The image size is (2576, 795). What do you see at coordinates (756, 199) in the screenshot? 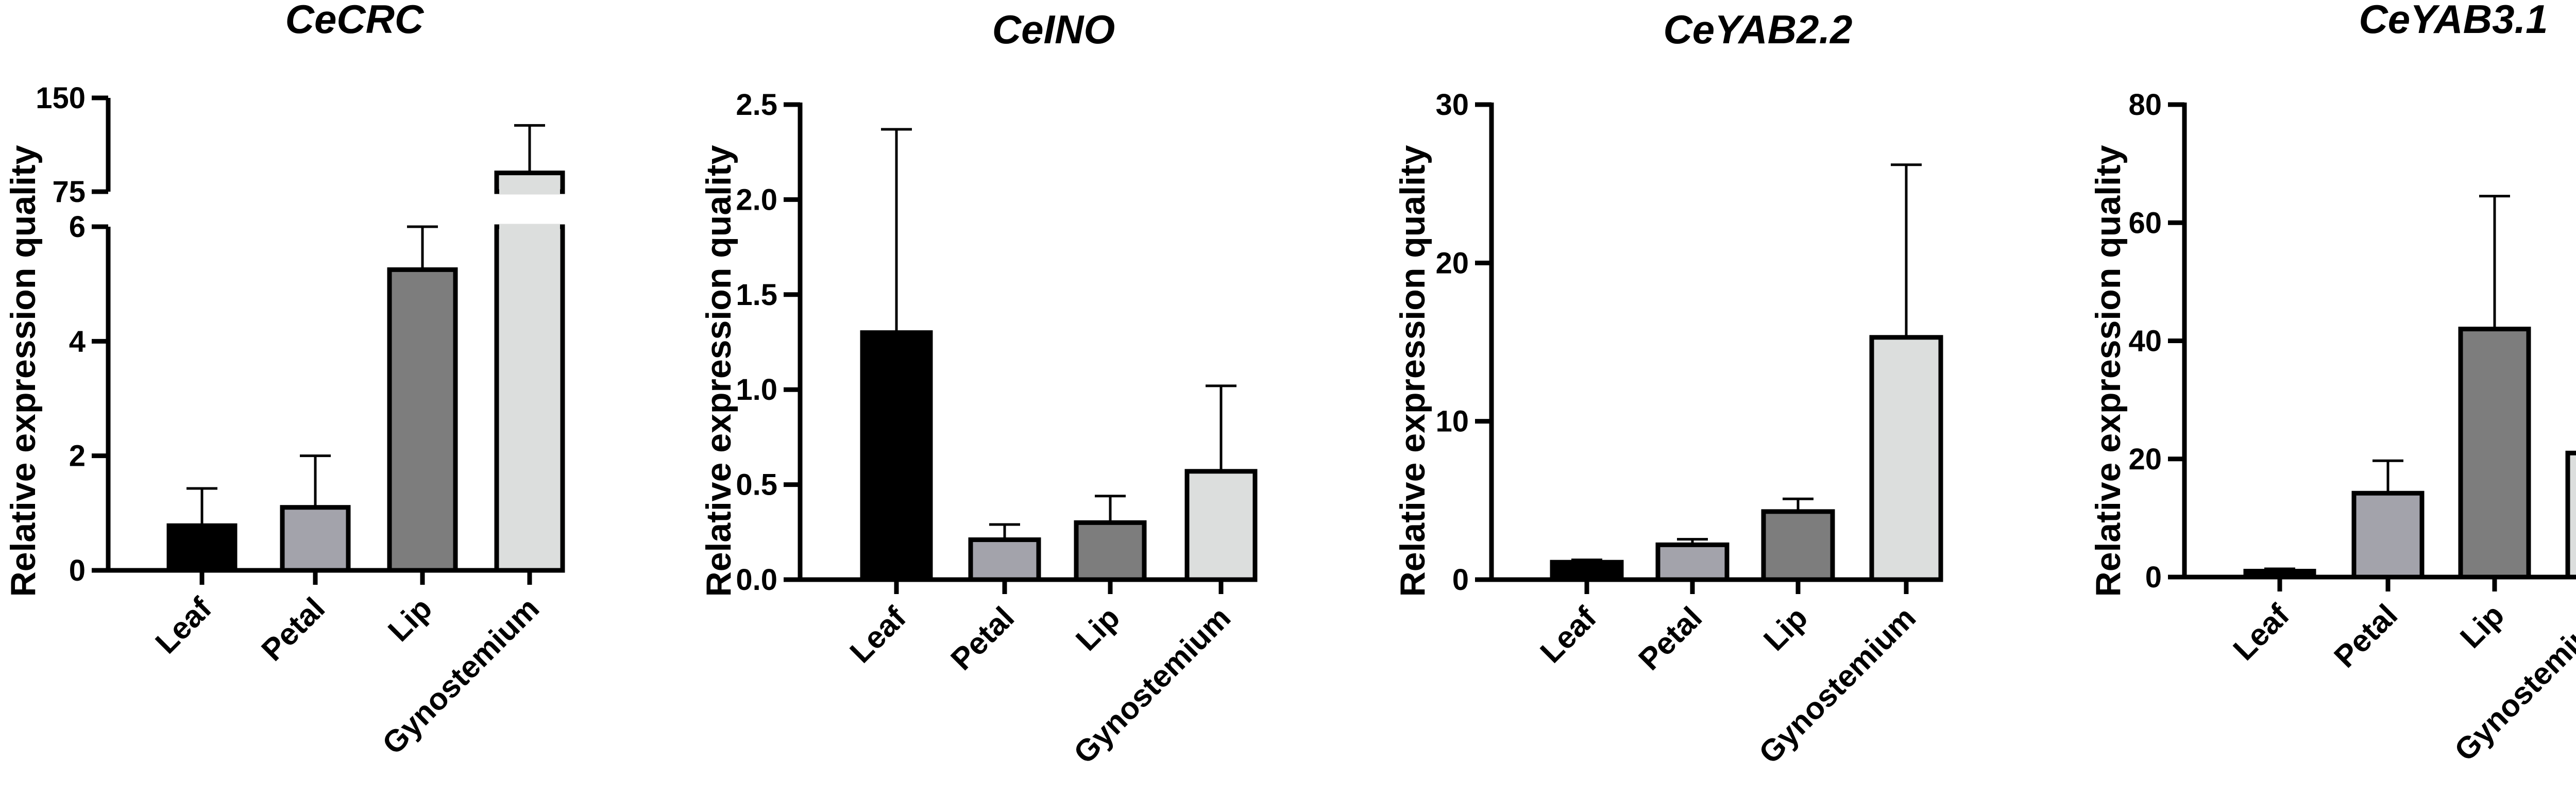
I see `y-tick-label: 2.0` at bounding box center [756, 199].